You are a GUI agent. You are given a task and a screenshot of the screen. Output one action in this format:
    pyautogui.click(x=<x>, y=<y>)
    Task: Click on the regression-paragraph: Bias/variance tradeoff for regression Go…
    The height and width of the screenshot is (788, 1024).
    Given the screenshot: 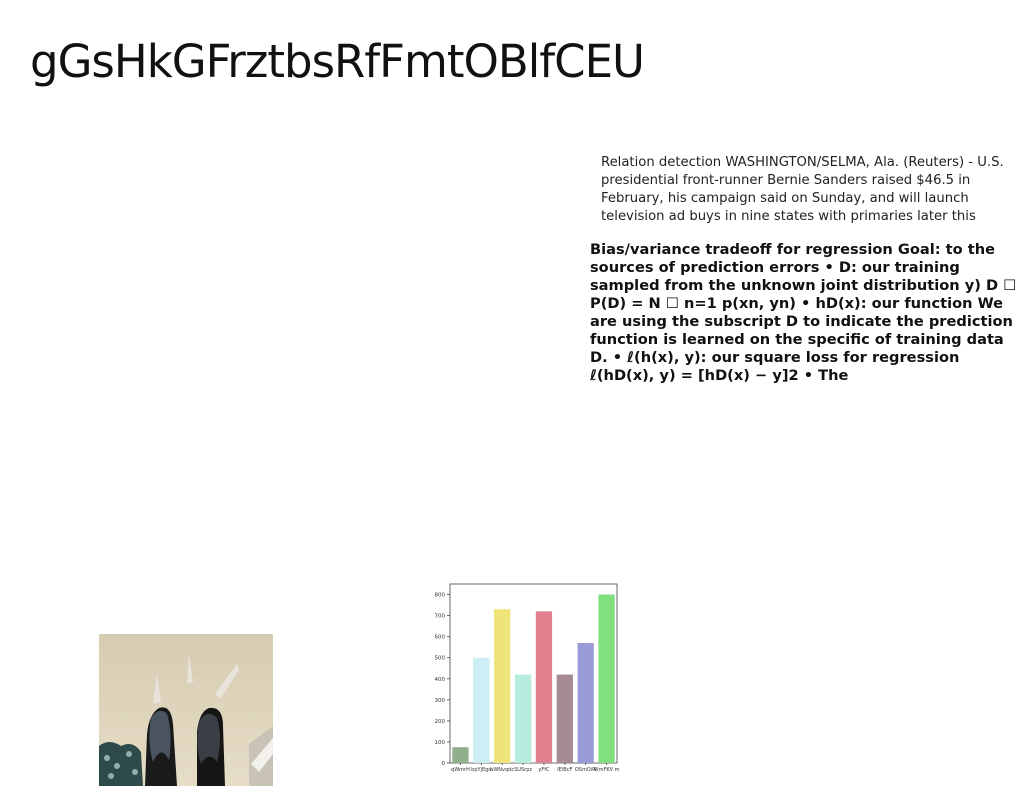 What is the action you would take?
    pyautogui.click(x=803, y=312)
    